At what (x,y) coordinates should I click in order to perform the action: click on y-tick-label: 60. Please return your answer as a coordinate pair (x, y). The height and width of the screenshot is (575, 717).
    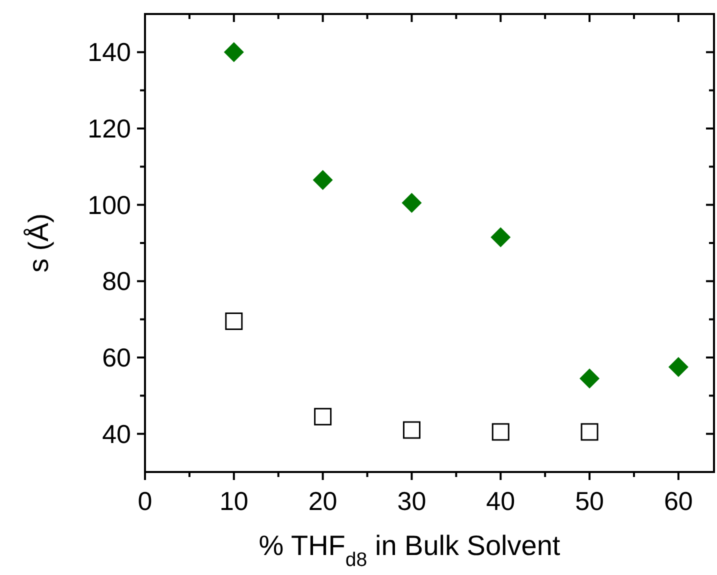
    Looking at the image, I should click on (116, 357).